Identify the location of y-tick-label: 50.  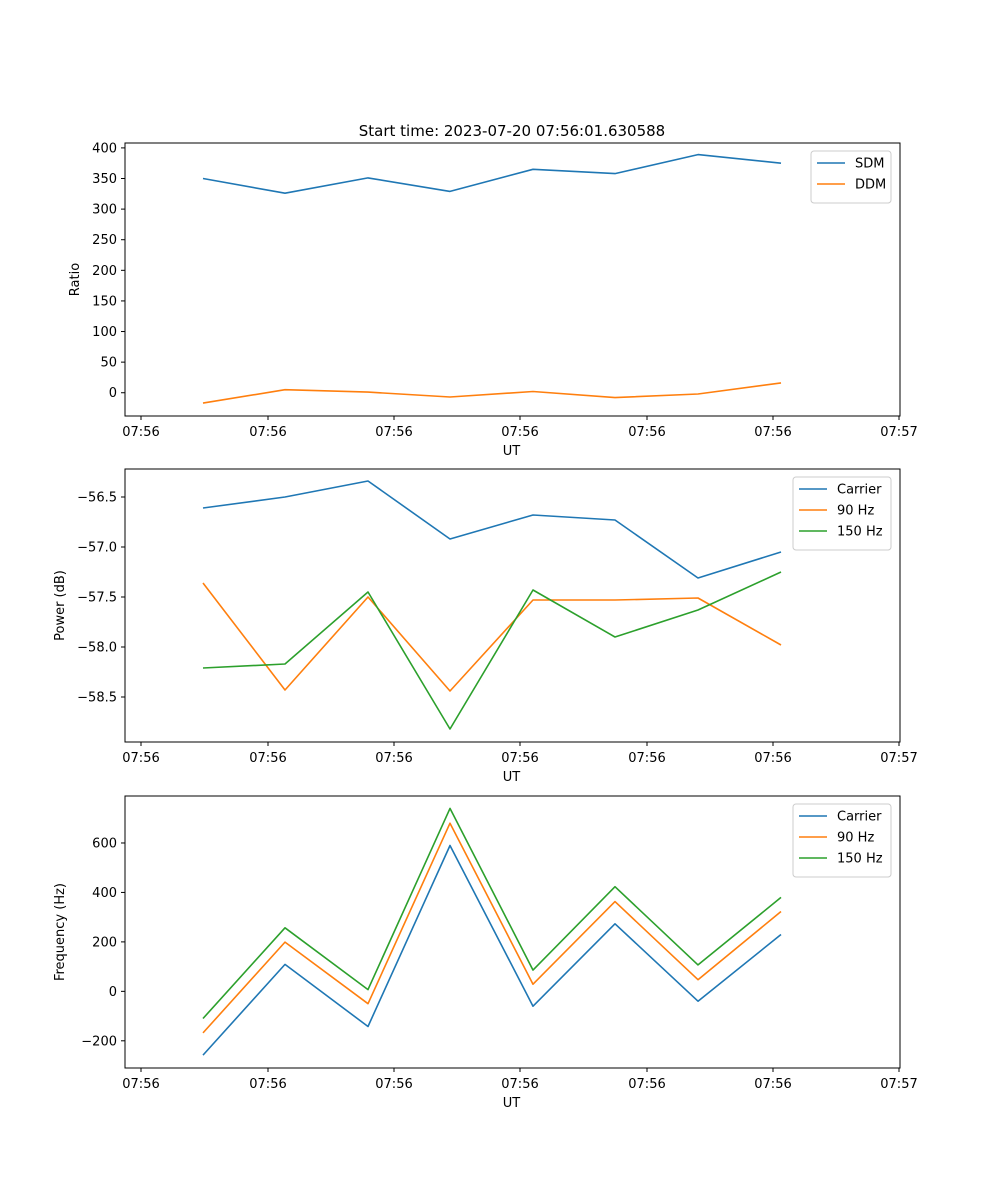
(108, 363).